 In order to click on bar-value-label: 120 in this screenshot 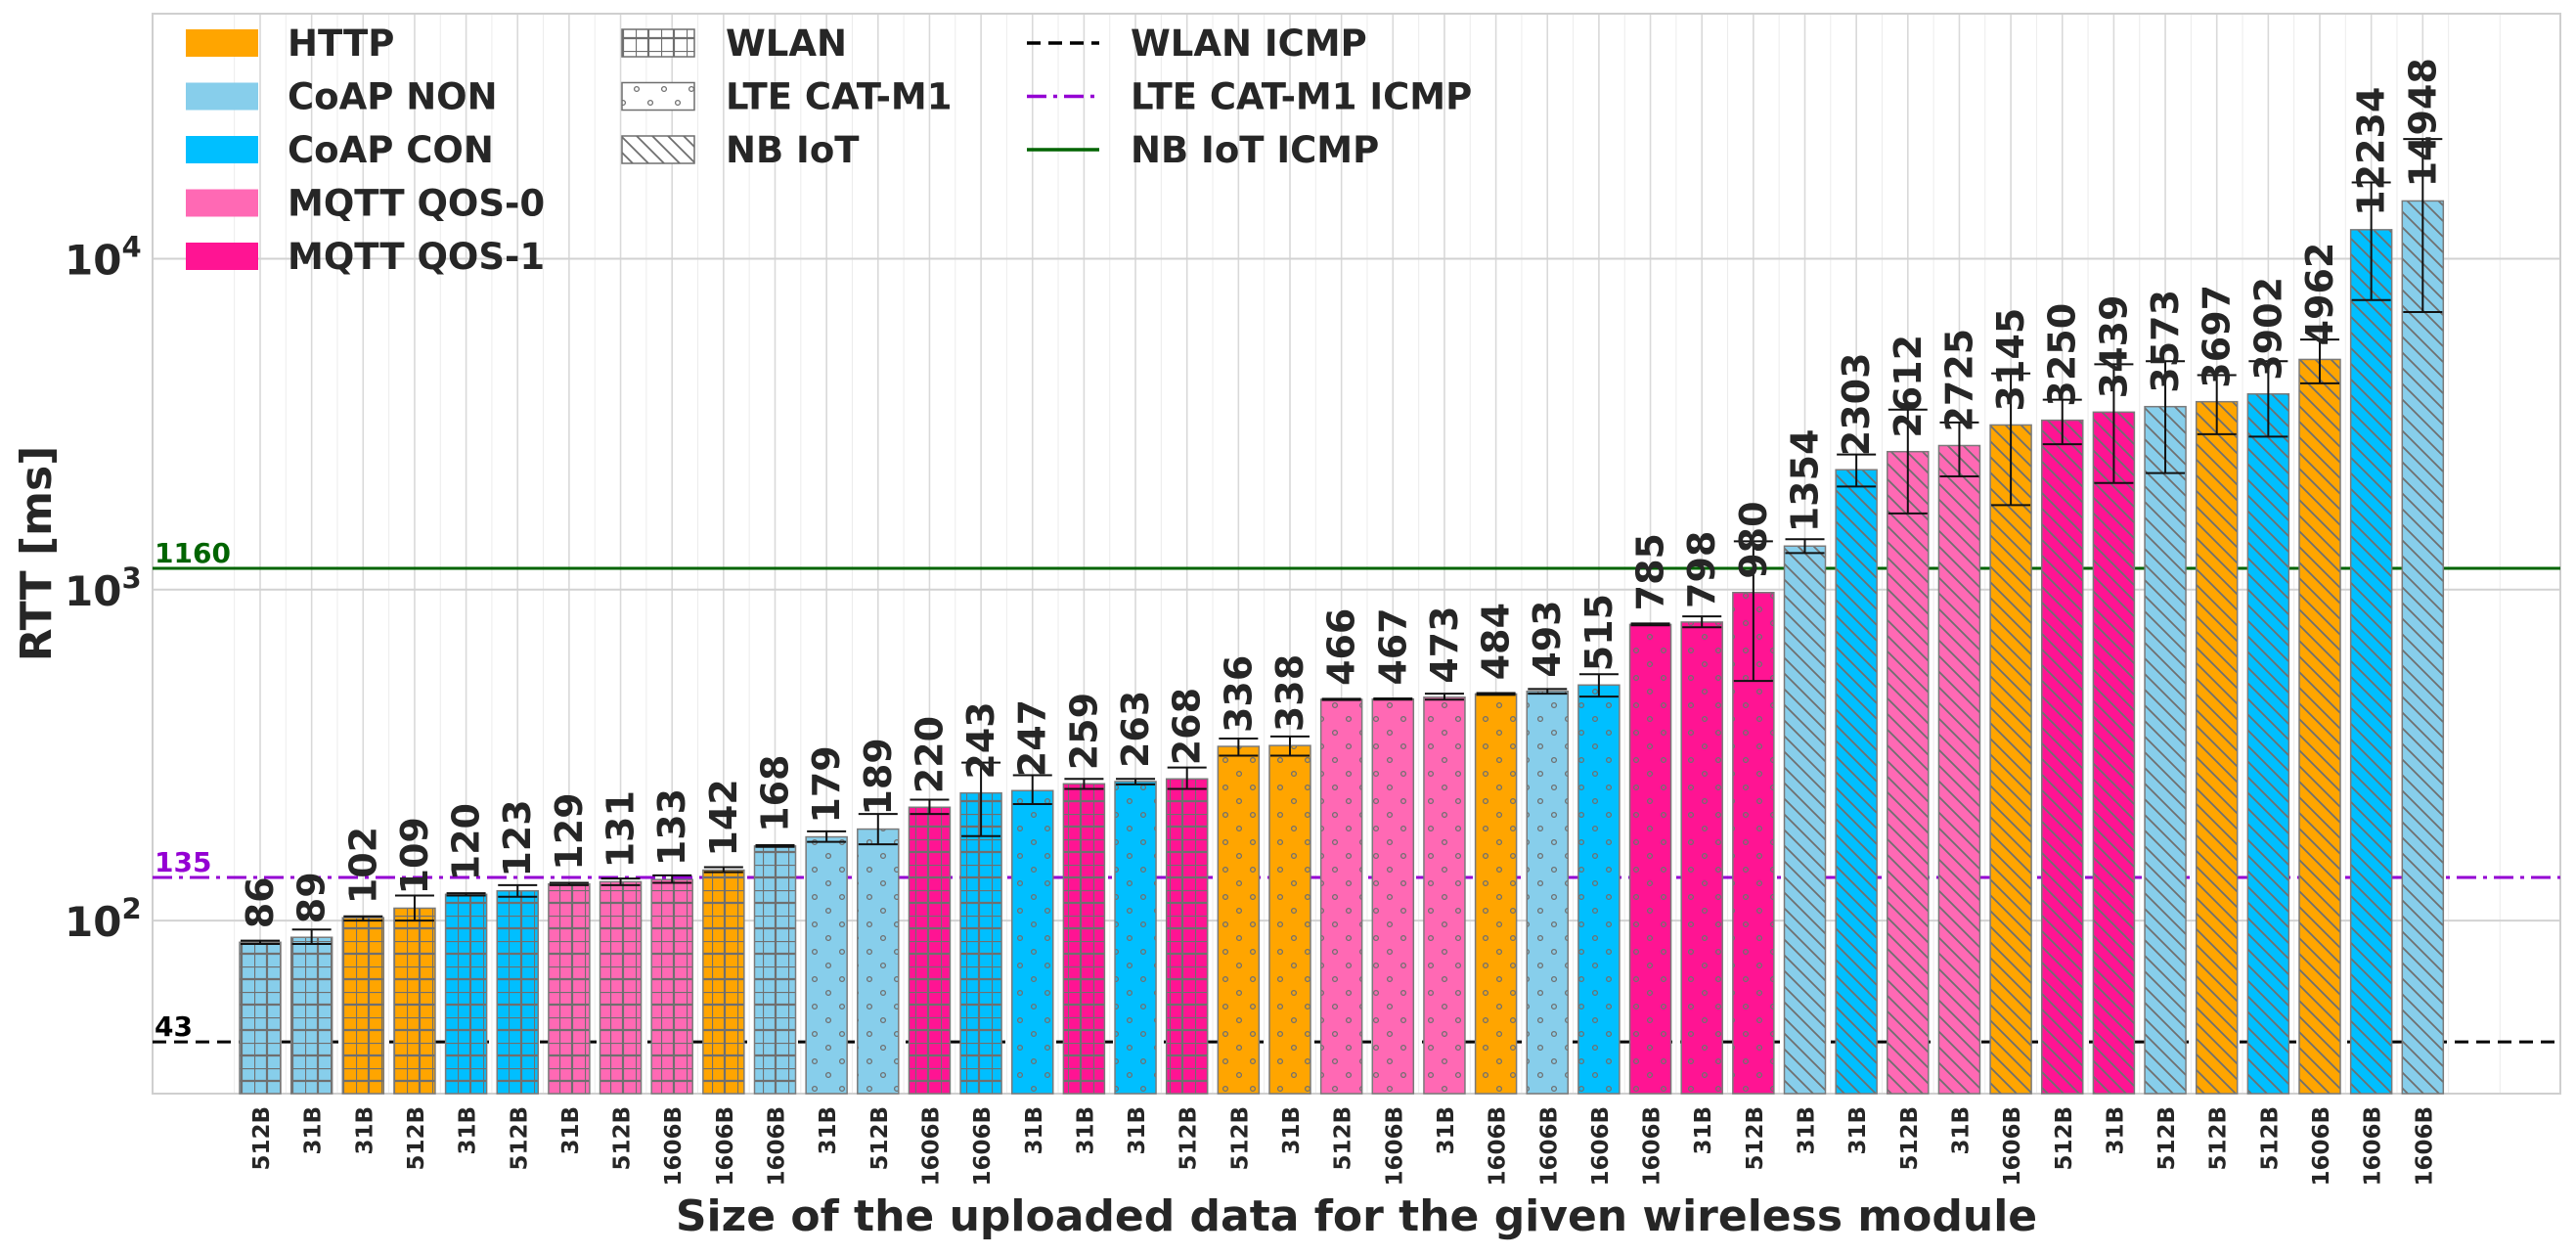, I will do `click(466, 842)`.